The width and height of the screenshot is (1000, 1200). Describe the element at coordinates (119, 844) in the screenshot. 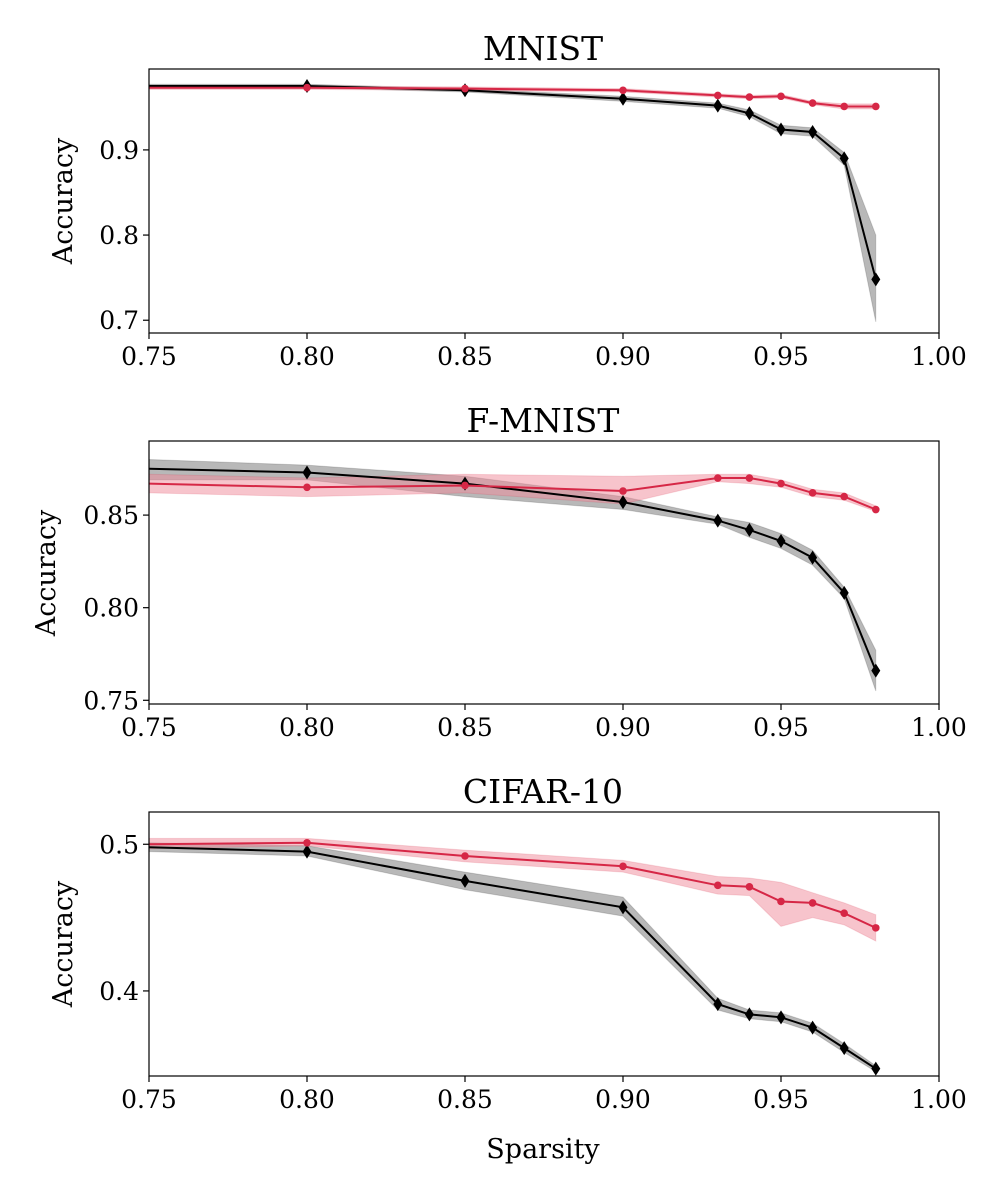

I see `y-tick-label: 0.5` at that location.